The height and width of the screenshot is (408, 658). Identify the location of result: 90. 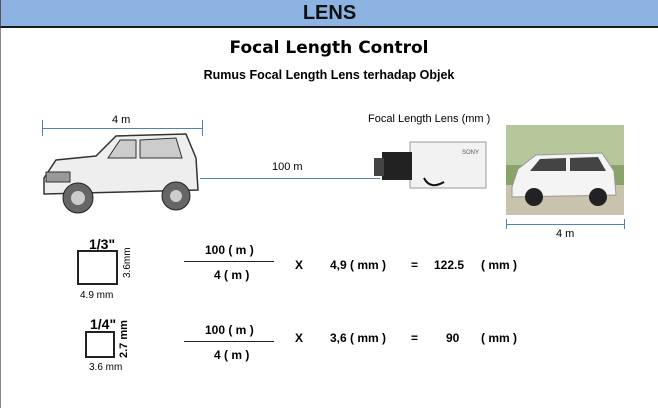
(453, 338).